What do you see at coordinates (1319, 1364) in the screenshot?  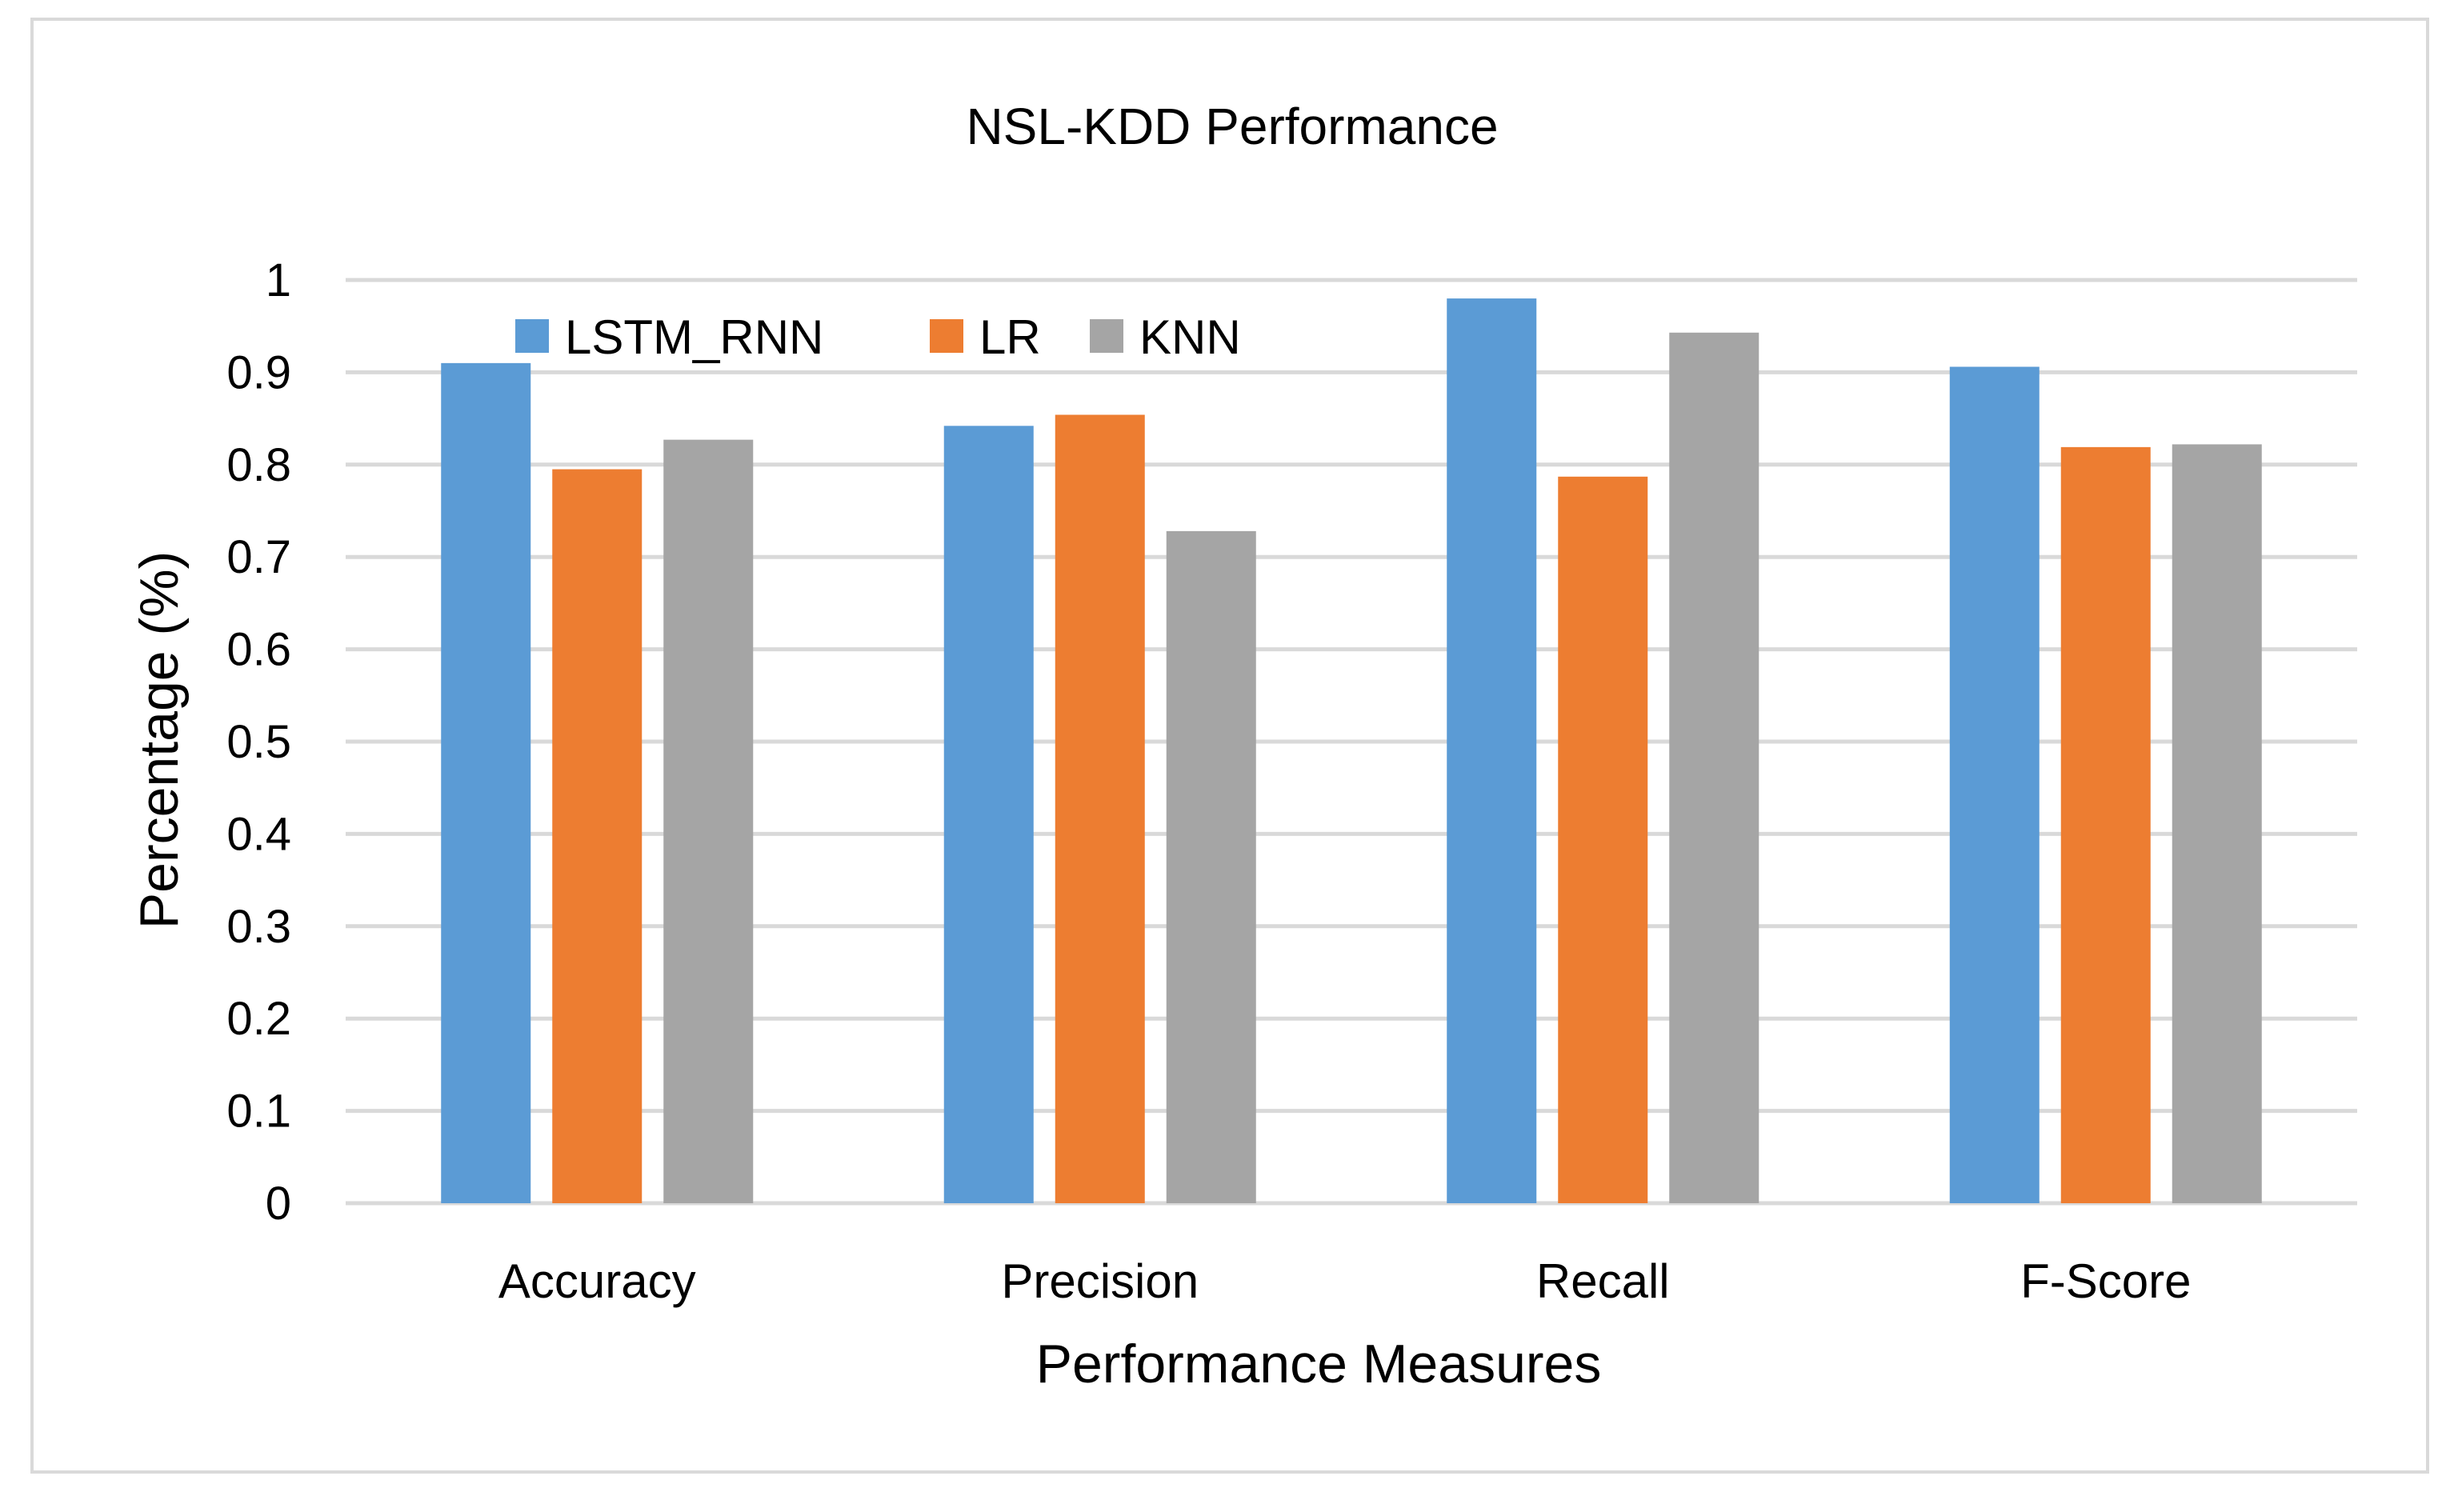 I see `x-axis-title: Performance Measures` at bounding box center [1319, 1364].